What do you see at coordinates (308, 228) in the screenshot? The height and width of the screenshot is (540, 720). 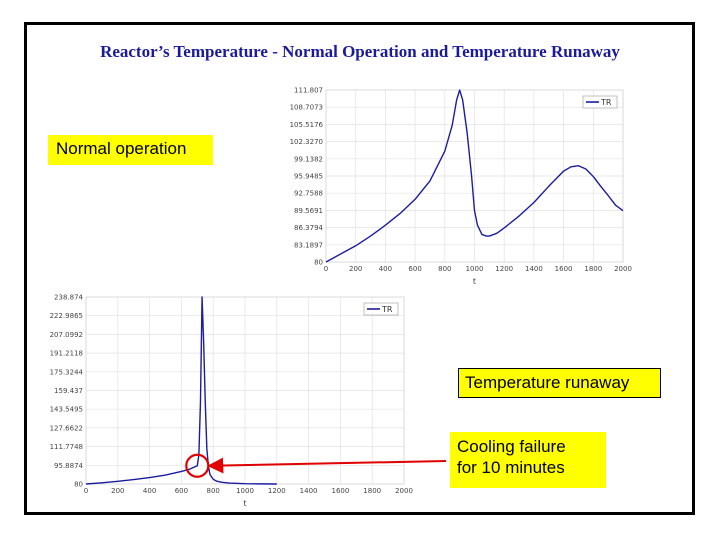 I see `y-tick-label: 86.3794` at bounding box center [308, 228].